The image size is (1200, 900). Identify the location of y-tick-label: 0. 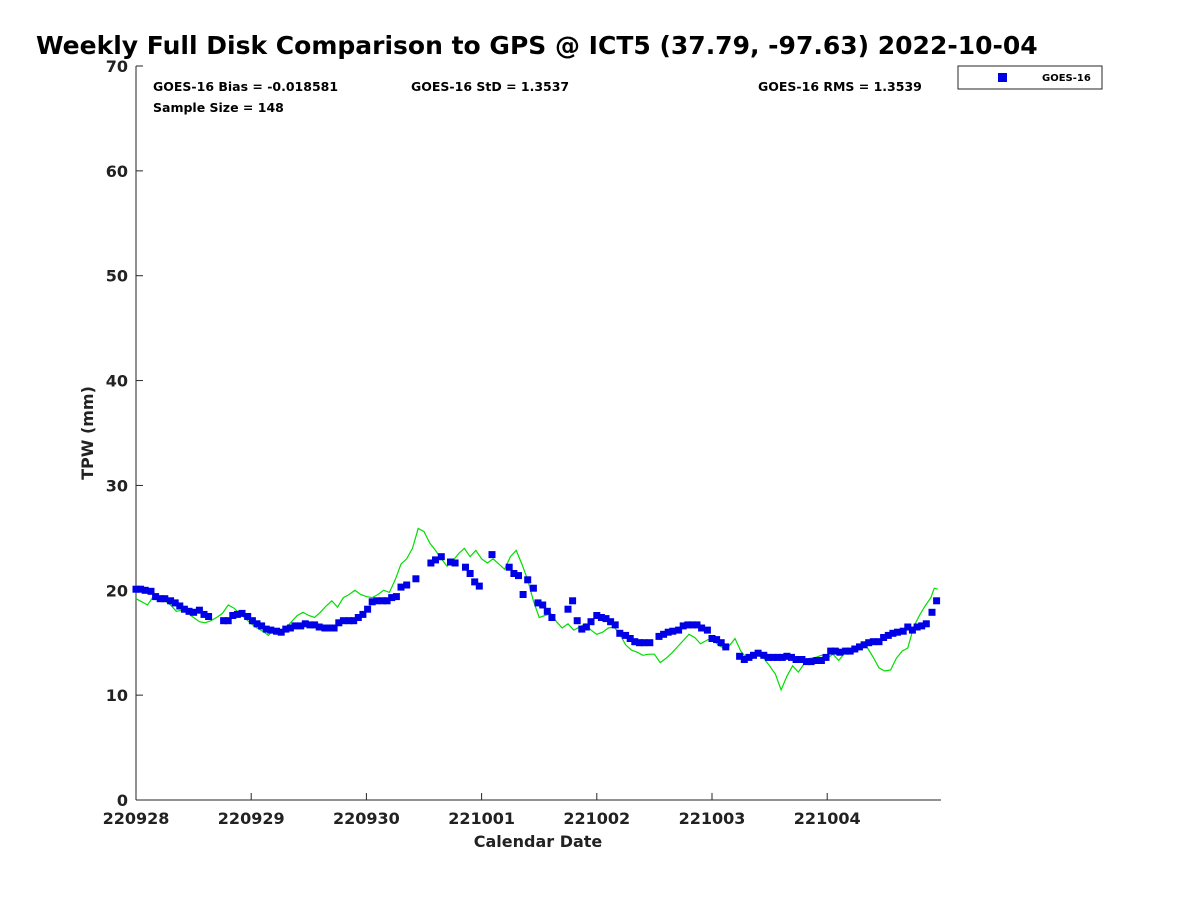
(122, 800).